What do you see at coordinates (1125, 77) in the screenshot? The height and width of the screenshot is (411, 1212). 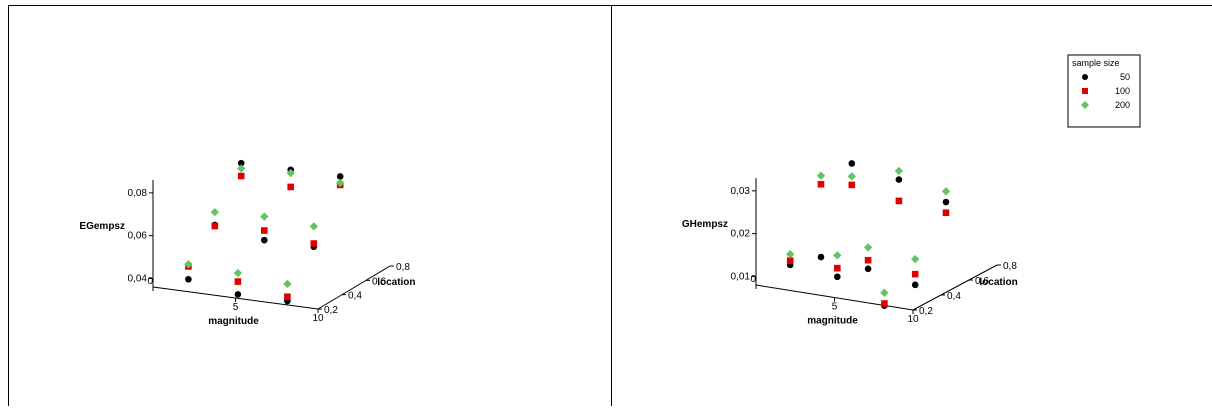 I see `legend-entry-label: 50` at bounding box center [1125, 77].